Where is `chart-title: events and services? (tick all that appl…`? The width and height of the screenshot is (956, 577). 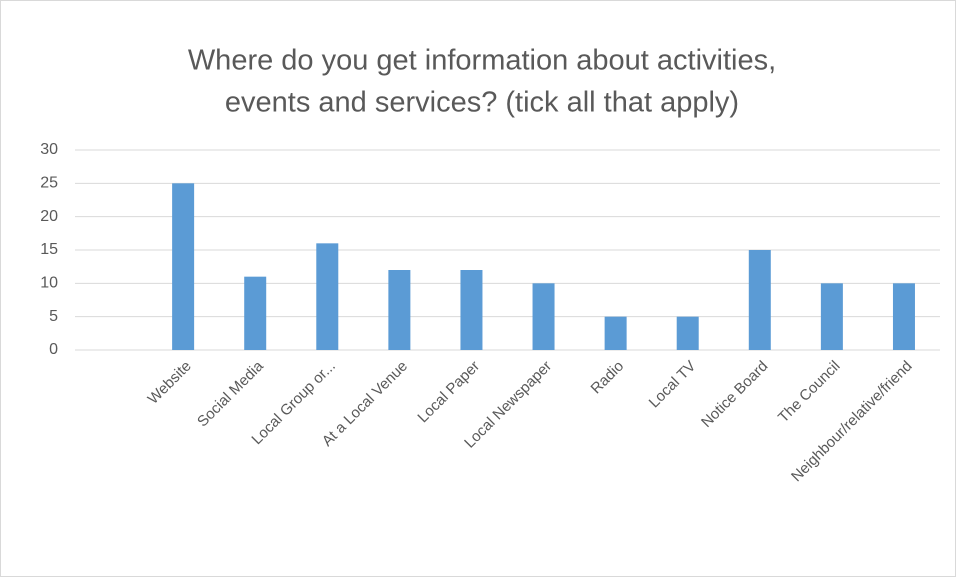
chart-title: events and services? (tick all that appl… is located at coordinates (482, 103).